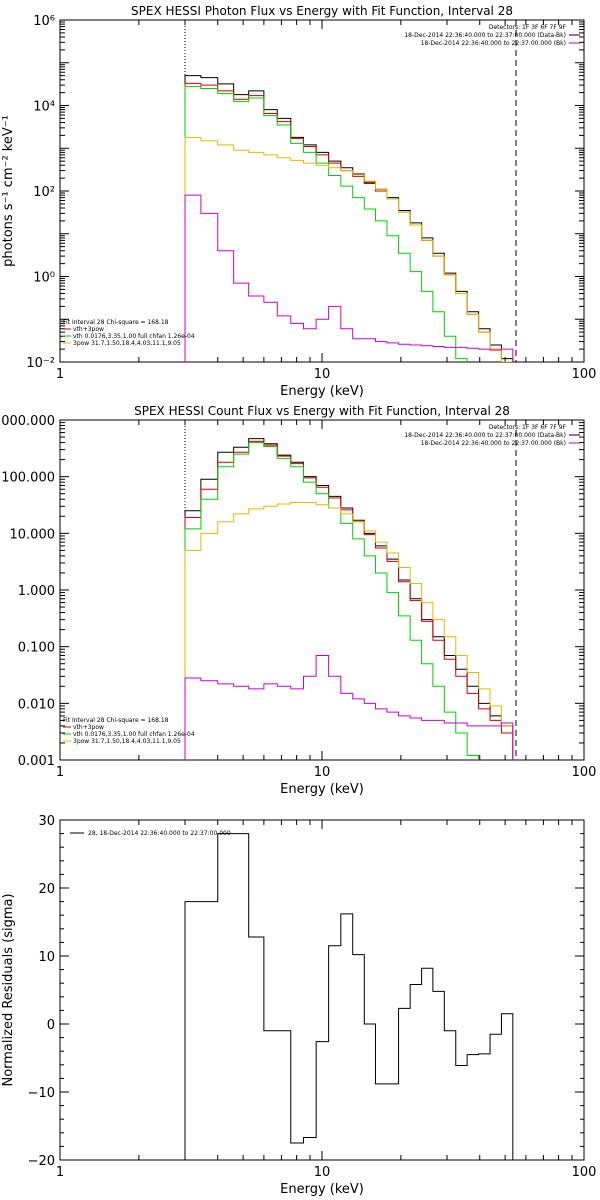 The height and width of the screenshot is (1200, 600). I want to click on y-tick-label: 30, so click(46, 821).